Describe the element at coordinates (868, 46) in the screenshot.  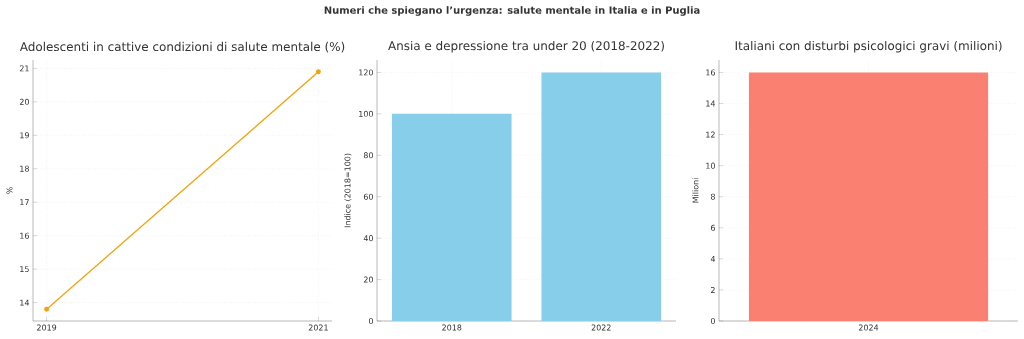
I see `chart-title: Italiani con disturbi psicologici gravi (milioni)` at that location.